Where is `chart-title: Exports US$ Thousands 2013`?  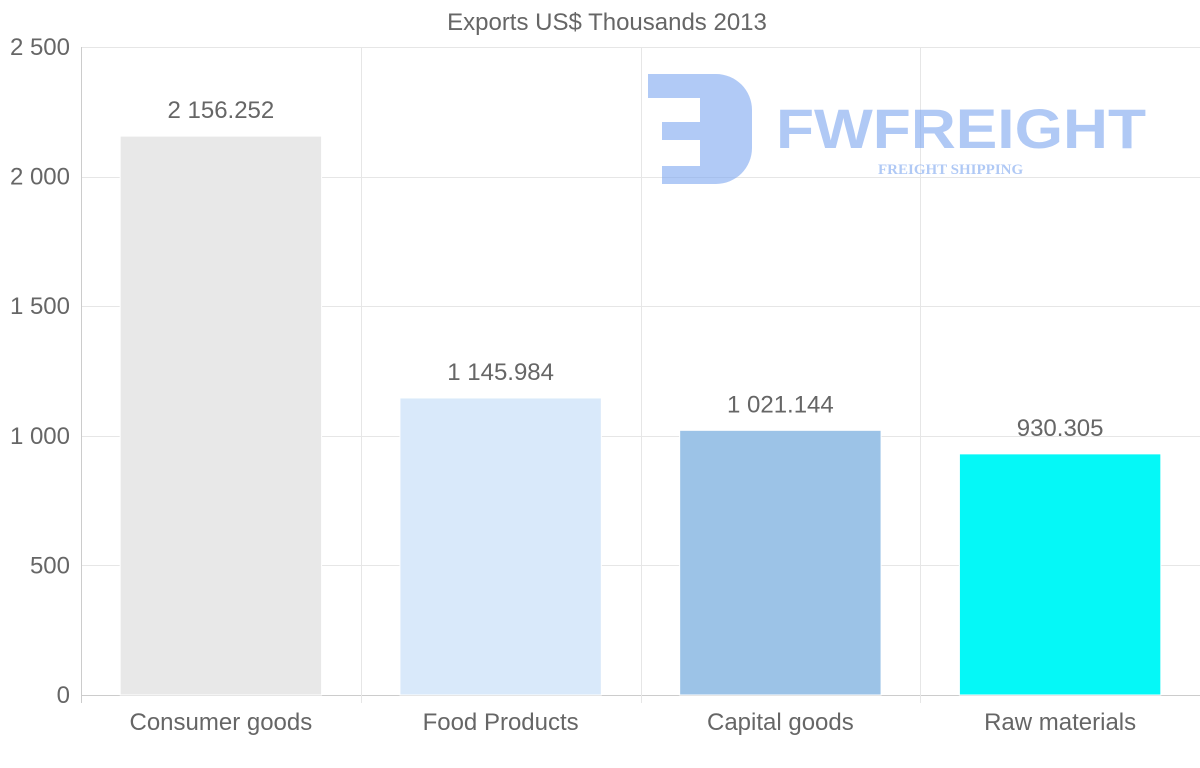 chart-title: Exports US$ Thousands 2013 is located at coordinates (607, 22).